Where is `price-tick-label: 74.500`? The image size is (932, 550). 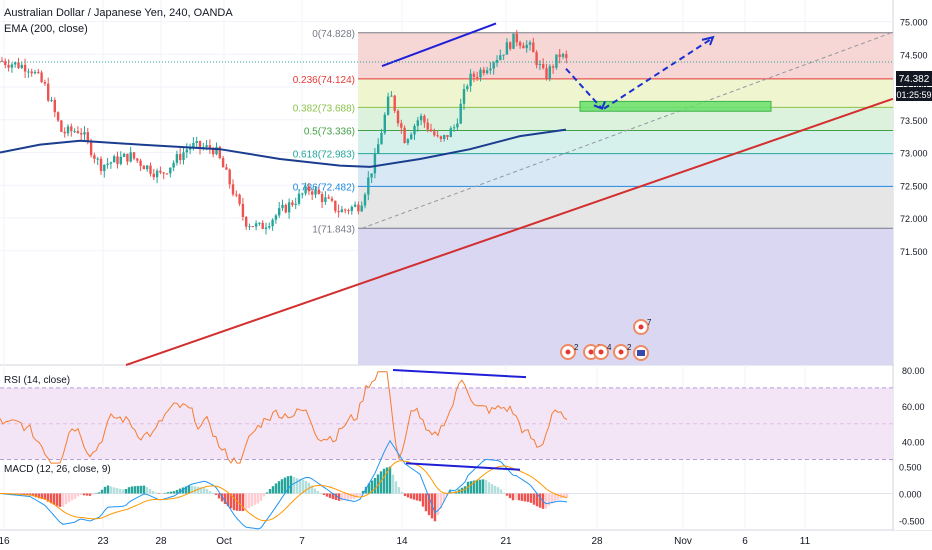
price-tick-label: 74.500 is located at coordinates (914, 55).